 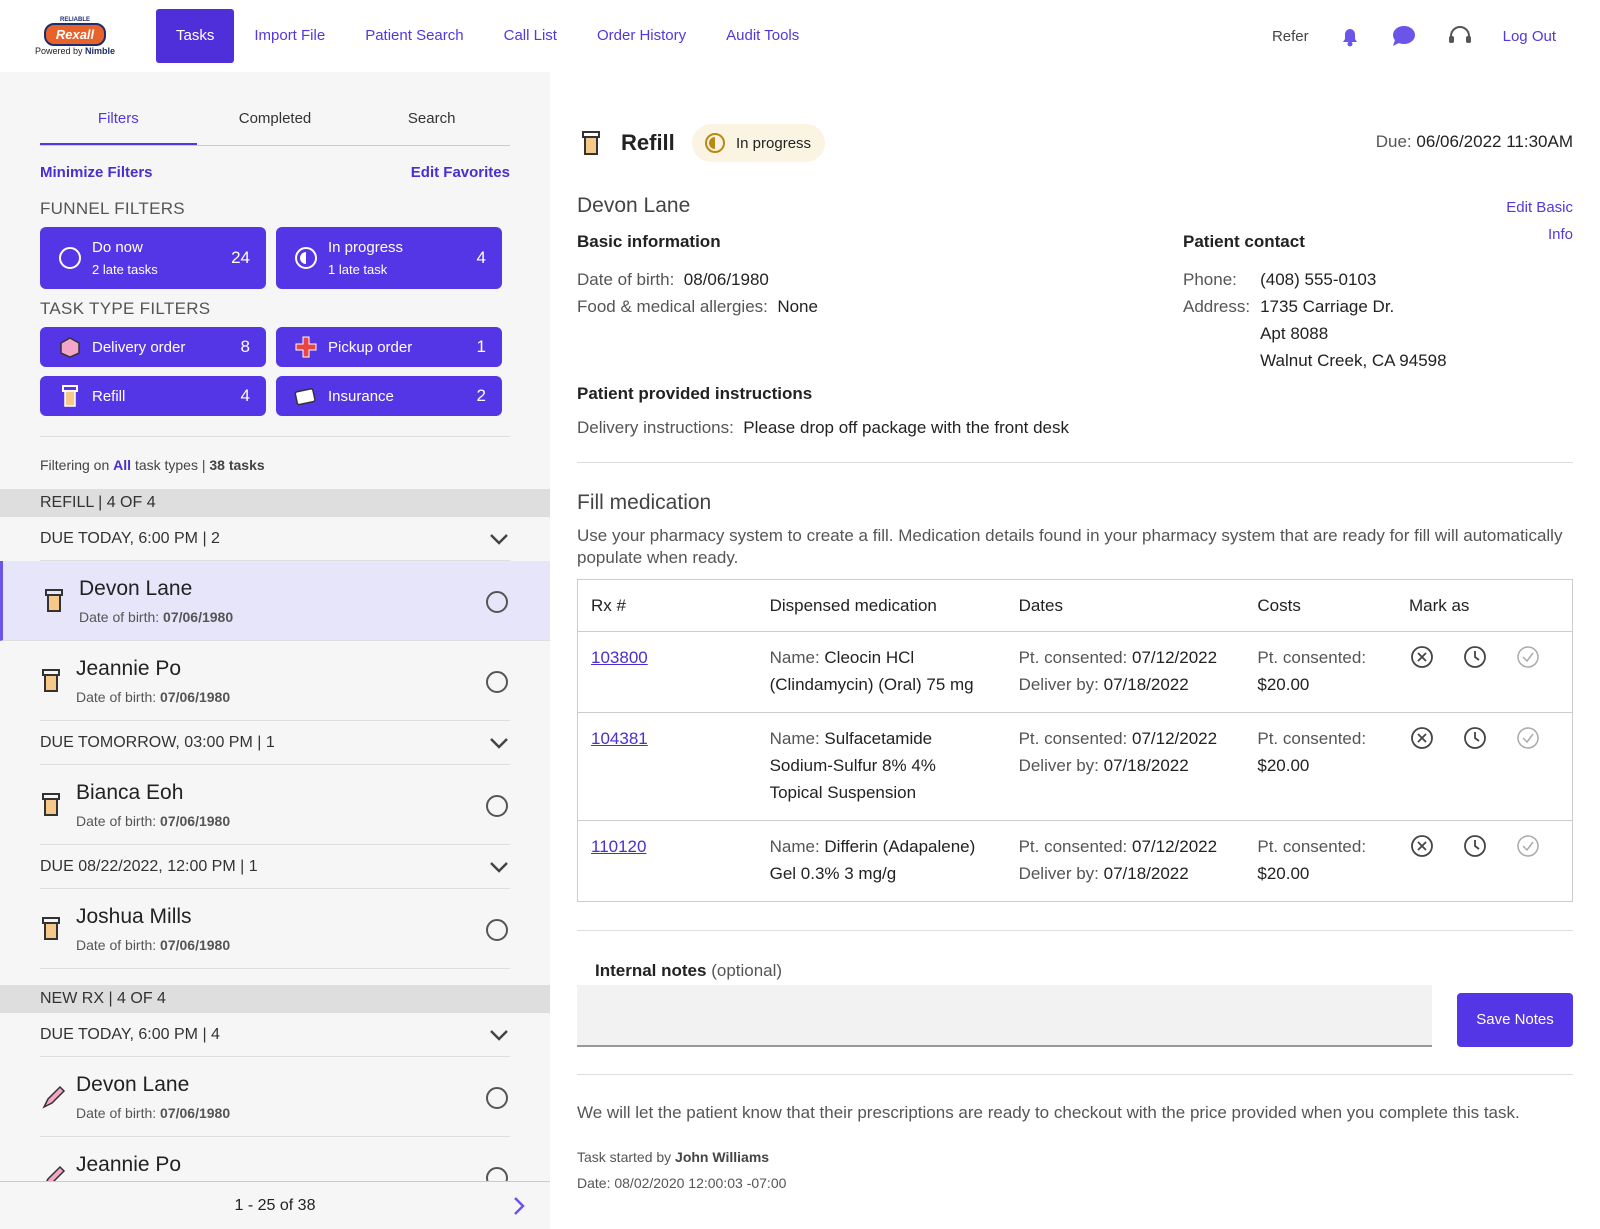 What do you see at coordinates (641, 35) in the screenshot?
I see `nav-link: Order History` at bounding box center [641, 35].